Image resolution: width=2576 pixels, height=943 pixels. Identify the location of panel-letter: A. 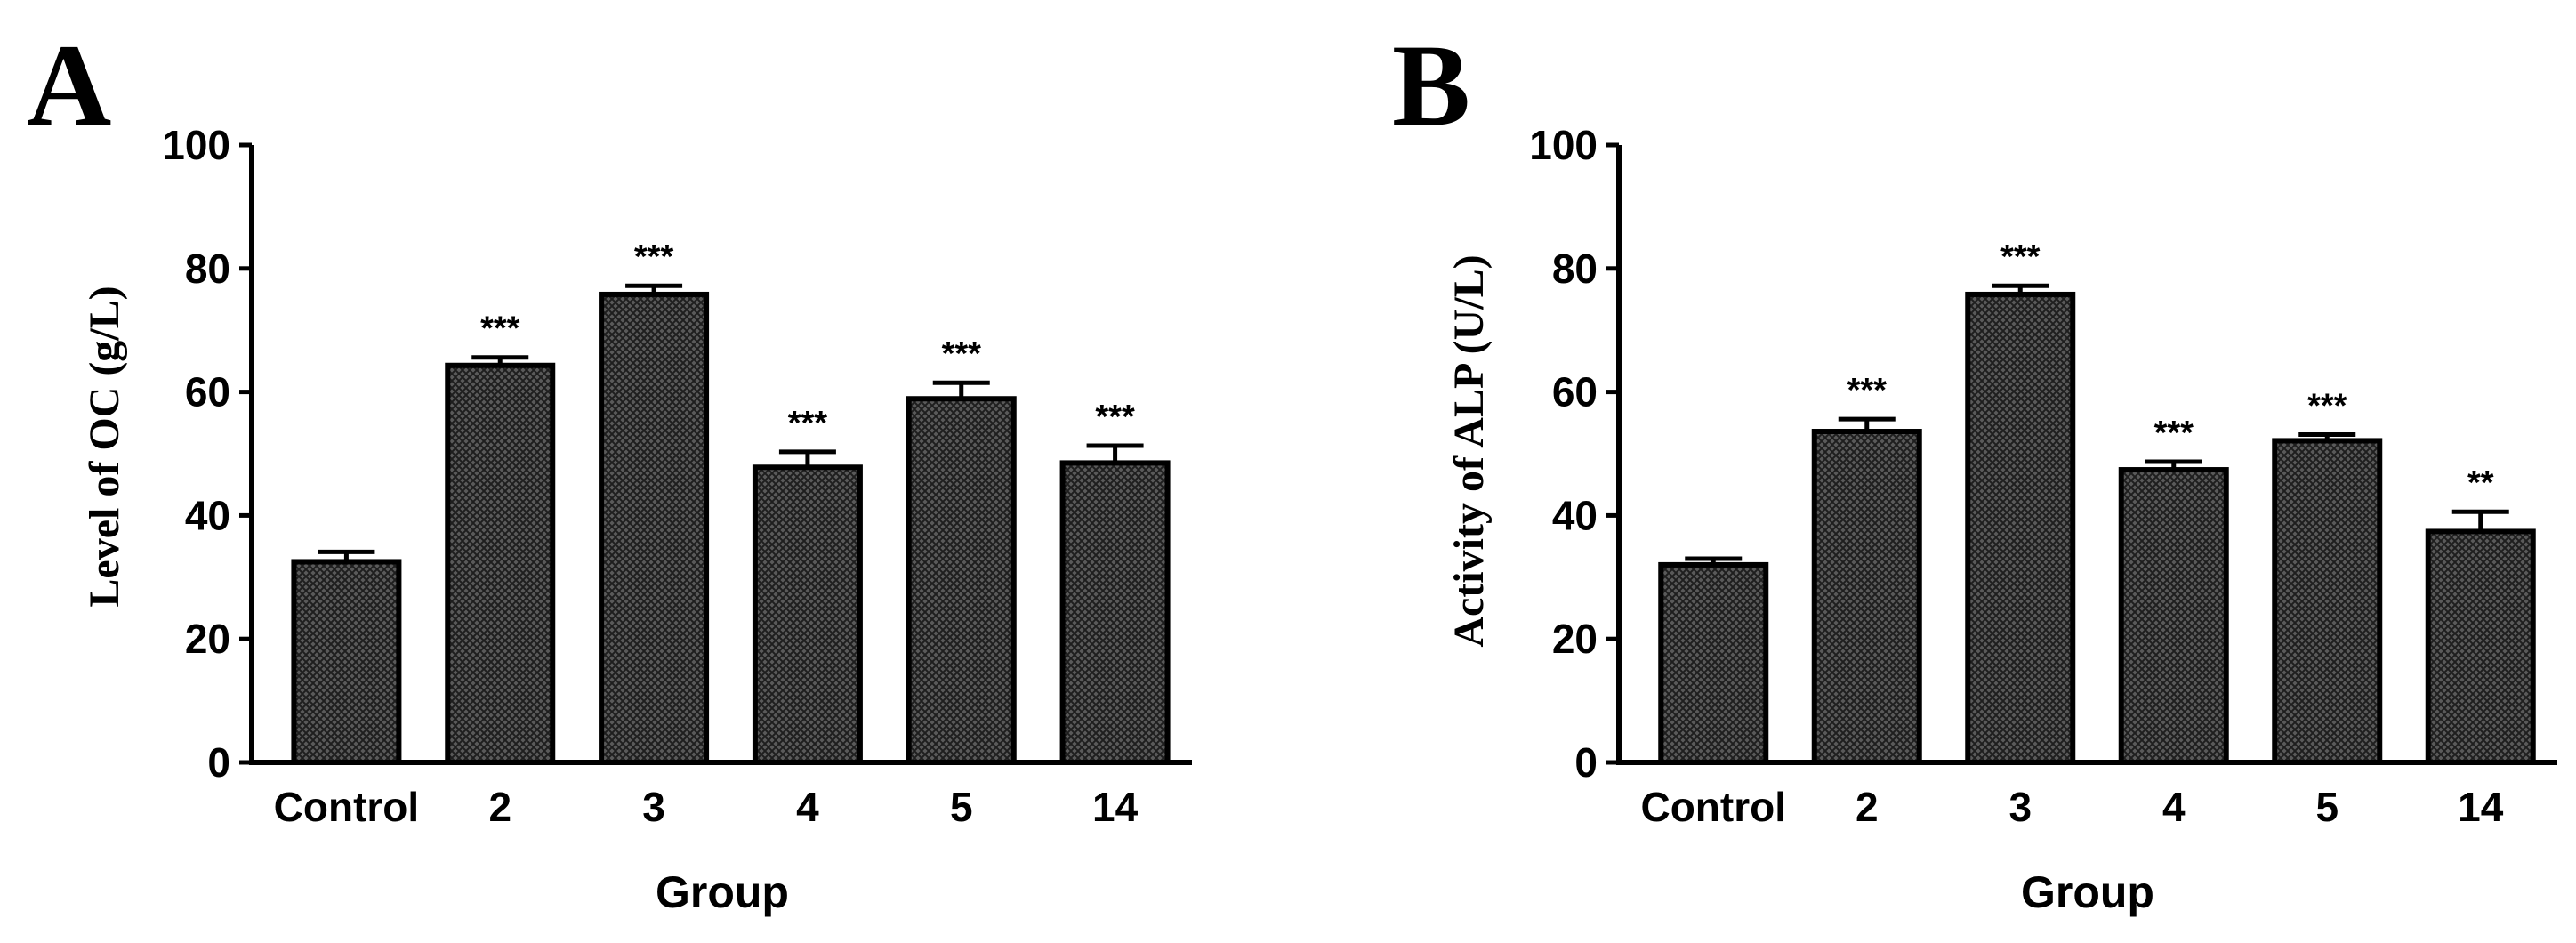
(69, 85).